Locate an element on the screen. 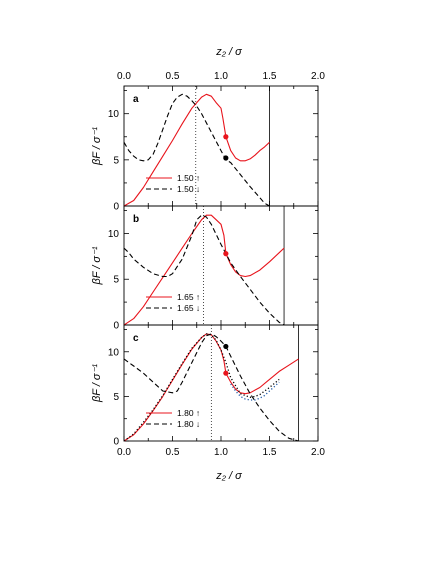  legend-label: 1.65 ↑ is located at coordinates (188, 297).